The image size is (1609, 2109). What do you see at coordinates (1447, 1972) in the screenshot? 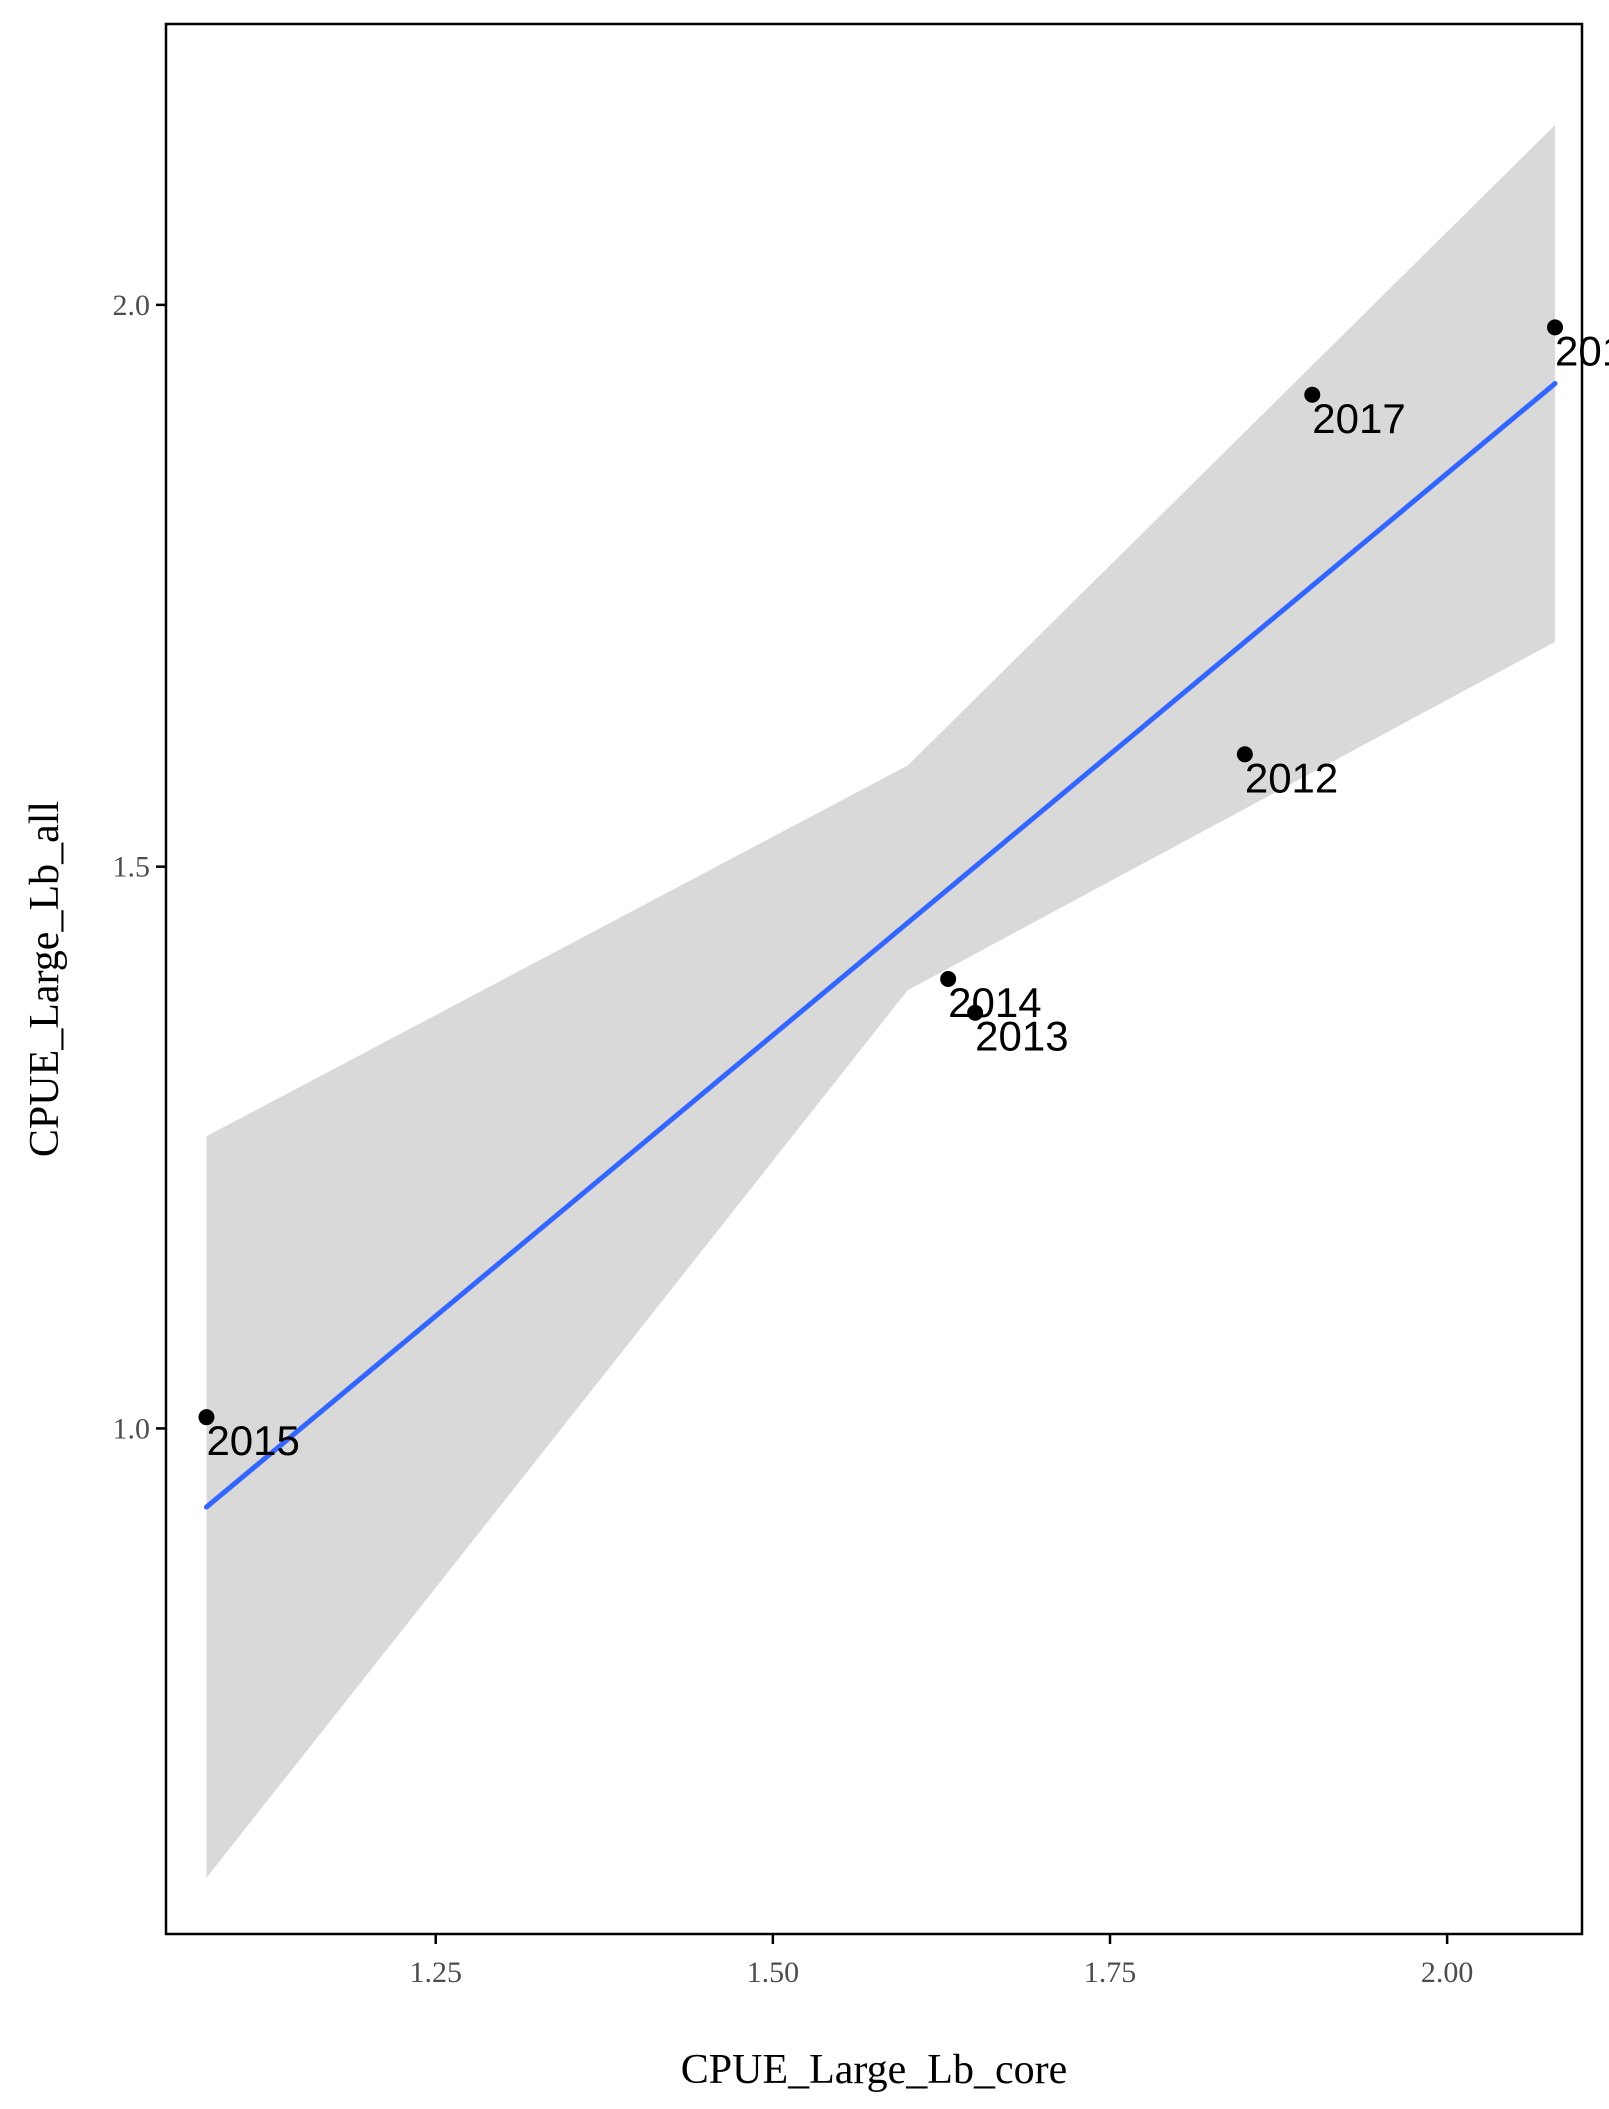
I see `x-tick-label: 2.00` at bounding box center [1447, 1972].